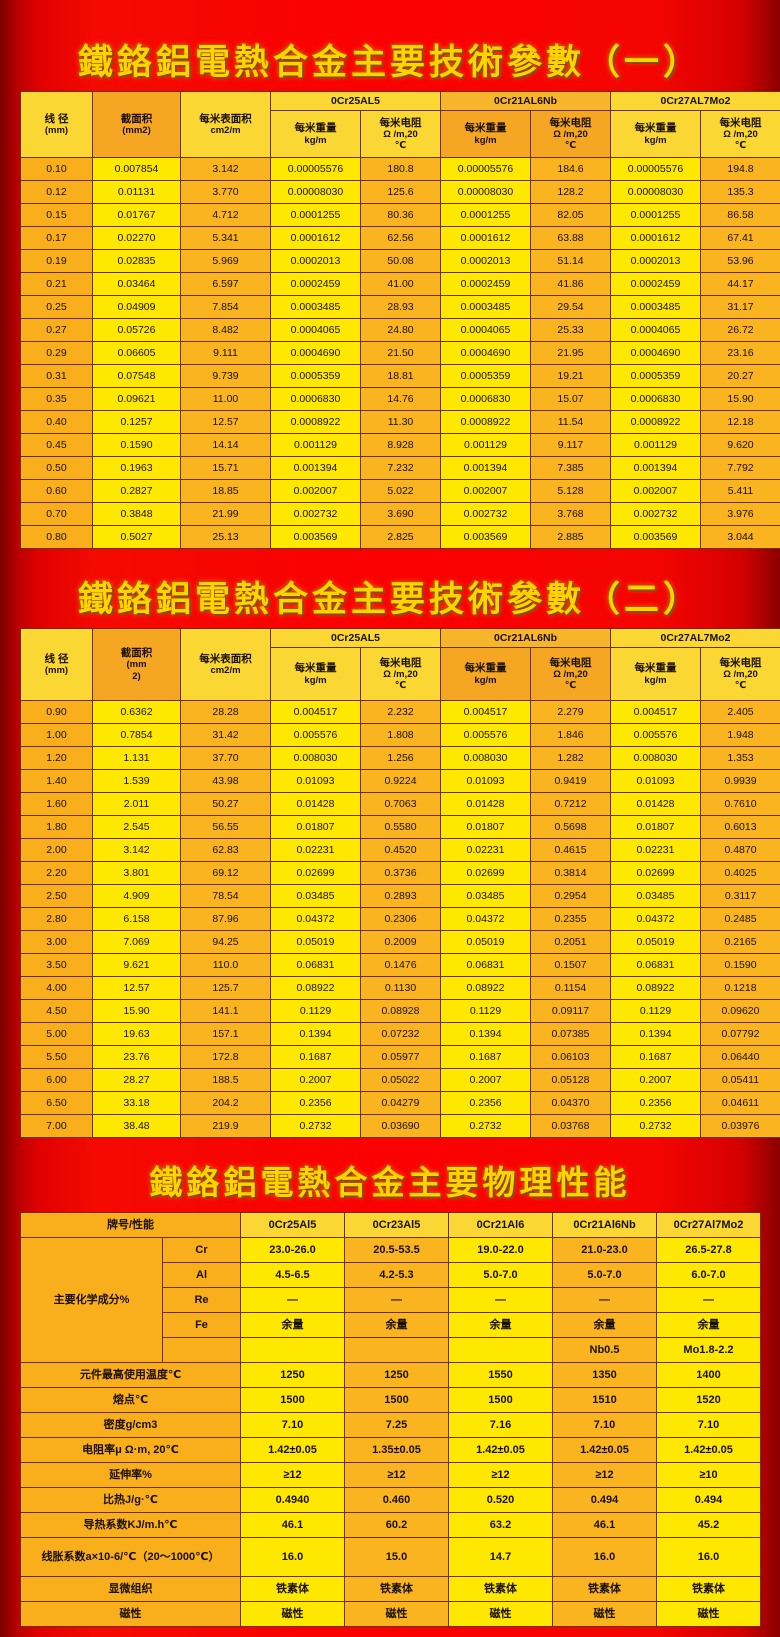 This screenshot has height=1637, width=780. I want to click on cell-value: 19.21, so click(571, 376).